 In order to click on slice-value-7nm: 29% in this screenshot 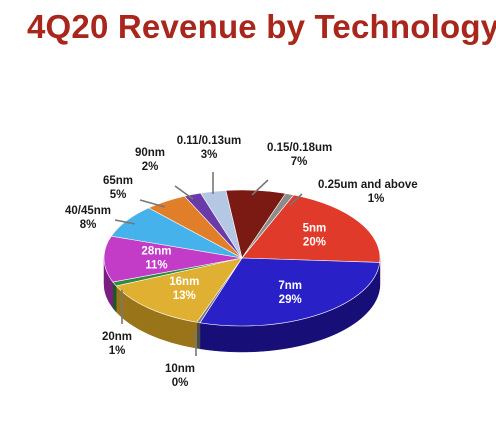, I will do `click(290, 300)`.